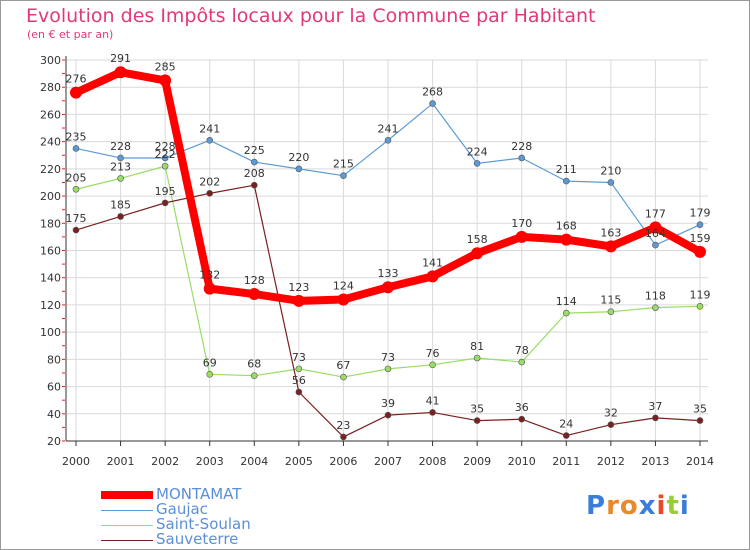  I want to click on x-tick-label: 2009, so click(477, 461).